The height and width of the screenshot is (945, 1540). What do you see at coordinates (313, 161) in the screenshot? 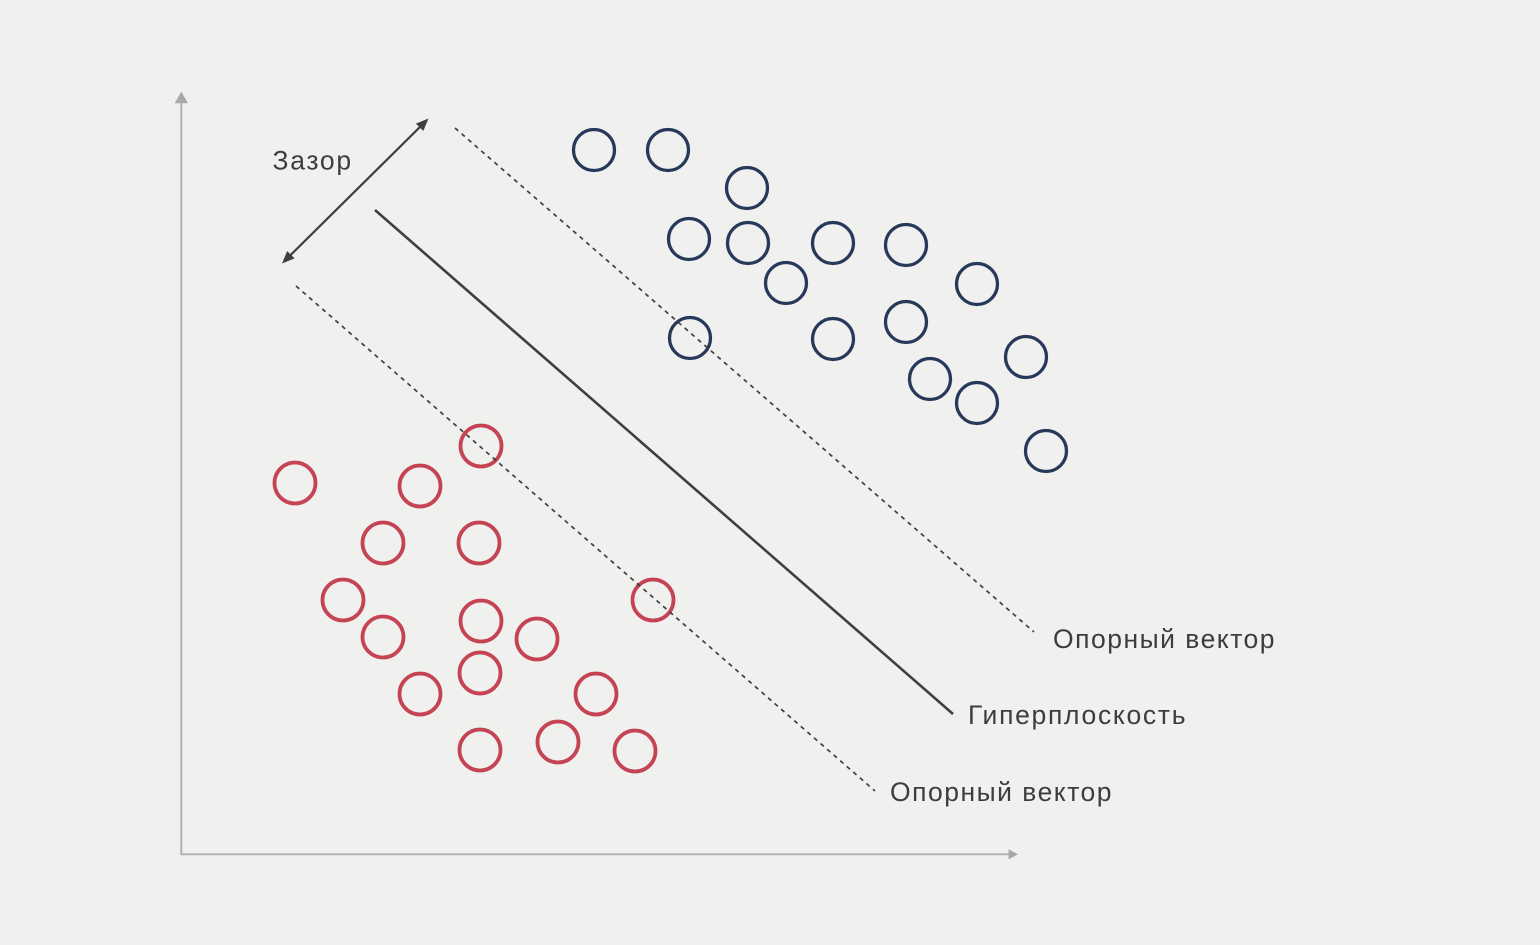
I see `svg-text: Зазор` at bounding box center [313, 161].